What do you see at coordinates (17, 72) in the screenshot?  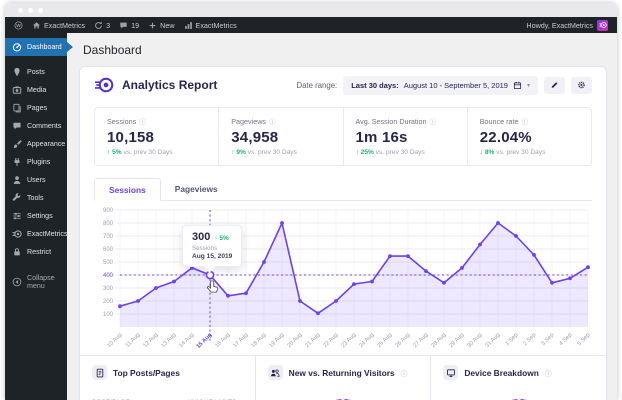 I see `pin-icon` at bounding box center [17, 72].